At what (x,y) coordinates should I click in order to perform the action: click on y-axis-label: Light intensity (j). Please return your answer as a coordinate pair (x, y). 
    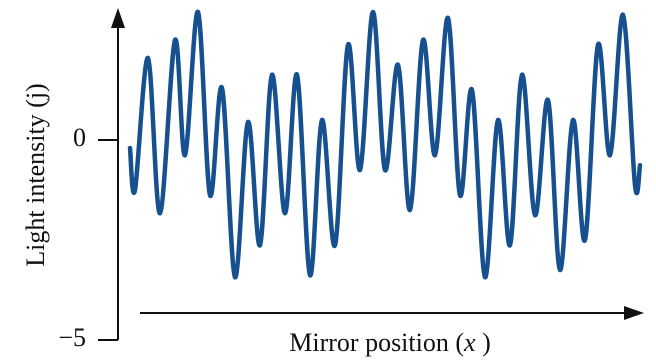
    Looking at the image, I should click on (35, 174).